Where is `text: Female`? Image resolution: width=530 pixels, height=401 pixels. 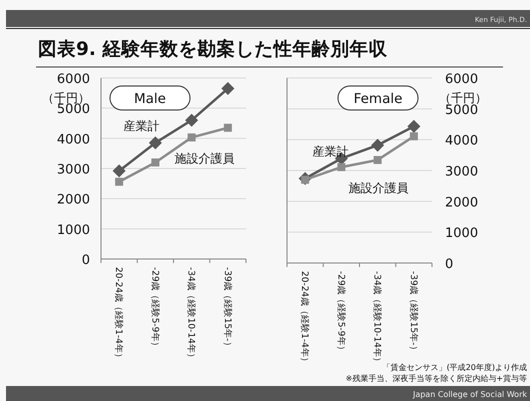 text: Female is located at coordinates (378, 99).